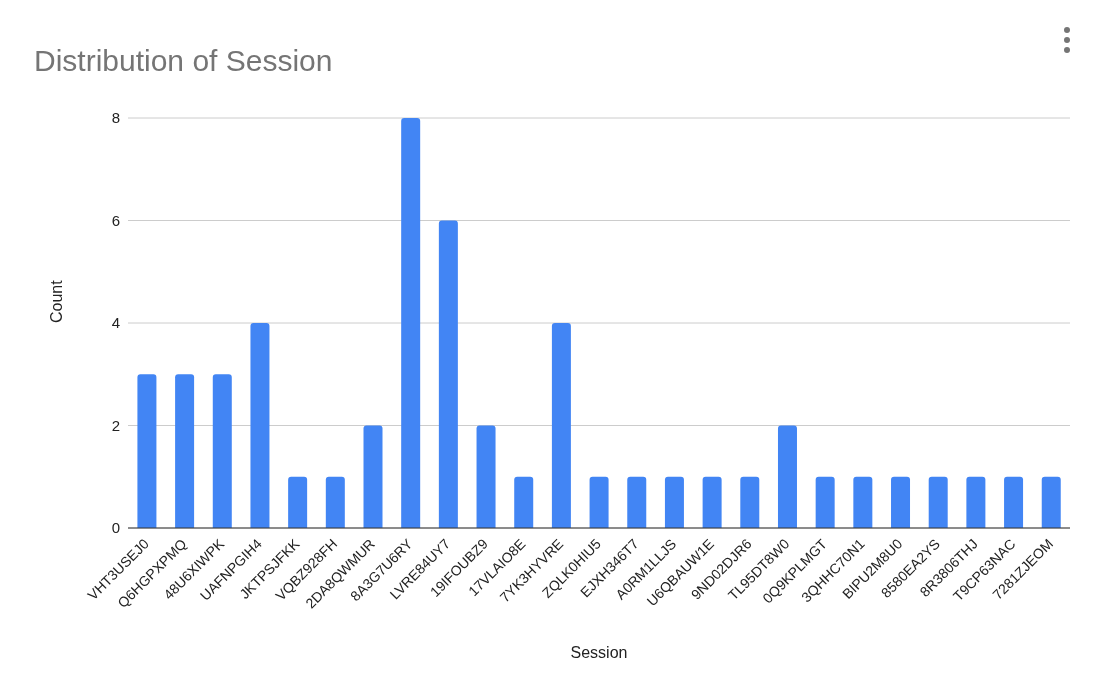 This screenshot has height=683, width=1096. I want to click on y-tick-label: 8, so click(115, 118).